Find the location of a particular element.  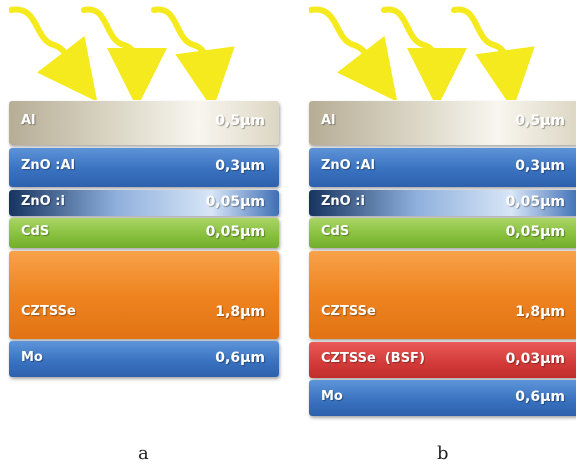

panel-caption: b is located at coordinates (443, 453).